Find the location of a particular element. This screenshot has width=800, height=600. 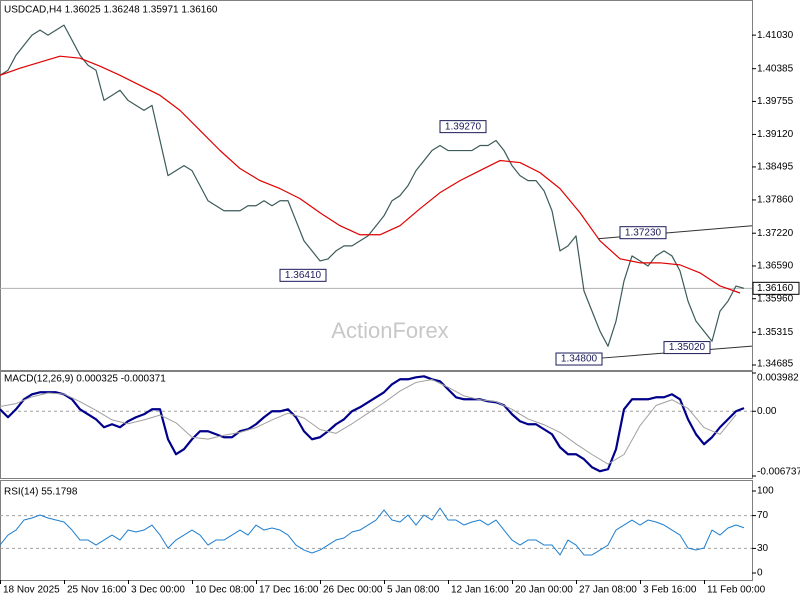

price-label: 1.39270 is located at coordinates (463, 126).